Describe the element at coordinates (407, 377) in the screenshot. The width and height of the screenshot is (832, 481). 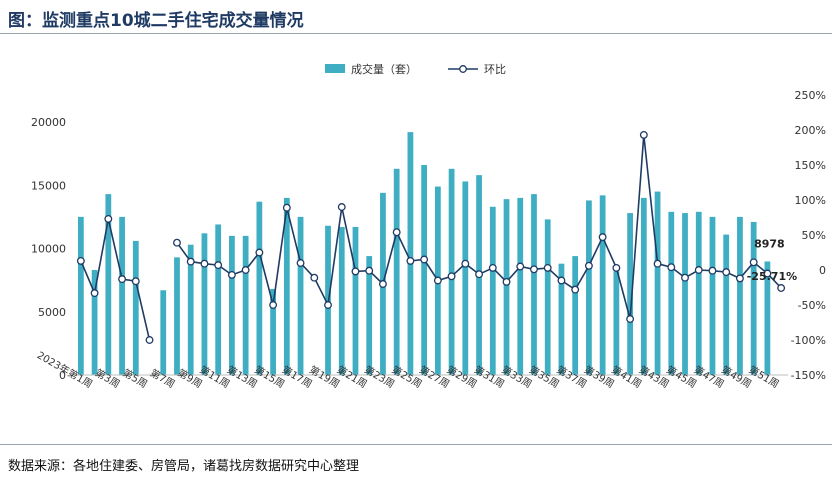
I see `x-tick-label: 第25周` at that location.